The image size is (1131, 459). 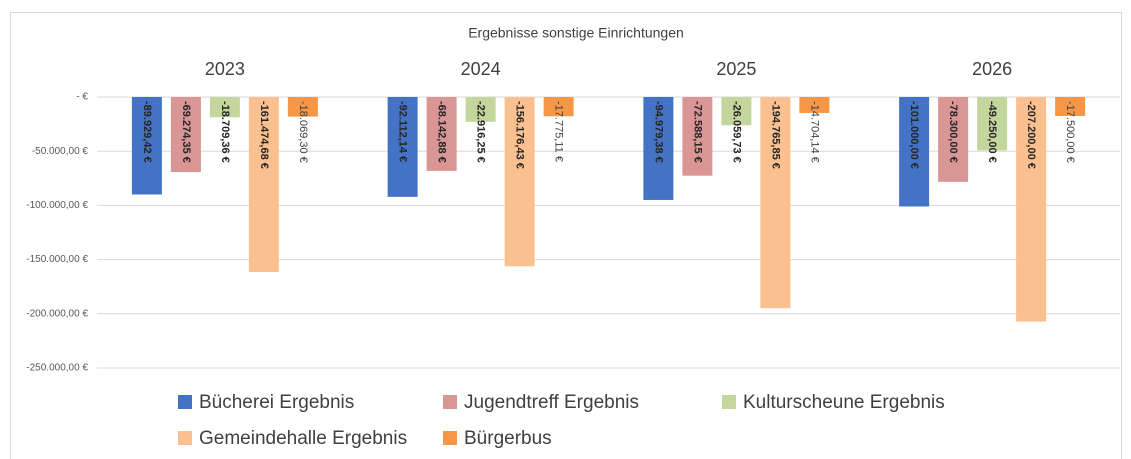 I want to click on data-label: -101.000,00 €, so click(x=914, y=135).